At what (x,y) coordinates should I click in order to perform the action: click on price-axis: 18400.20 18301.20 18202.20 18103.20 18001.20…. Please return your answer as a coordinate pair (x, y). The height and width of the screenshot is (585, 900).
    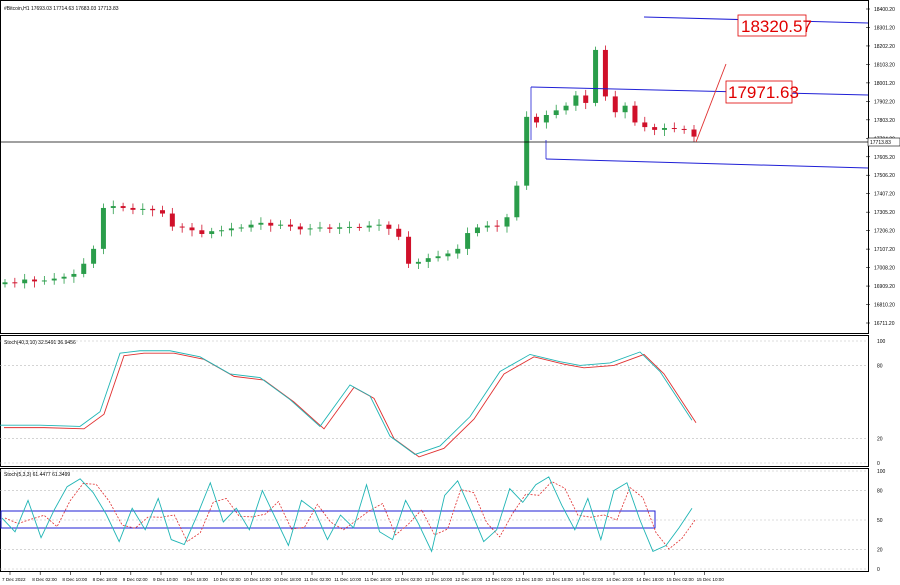
    Looking at the image, I should click on (880, 167).